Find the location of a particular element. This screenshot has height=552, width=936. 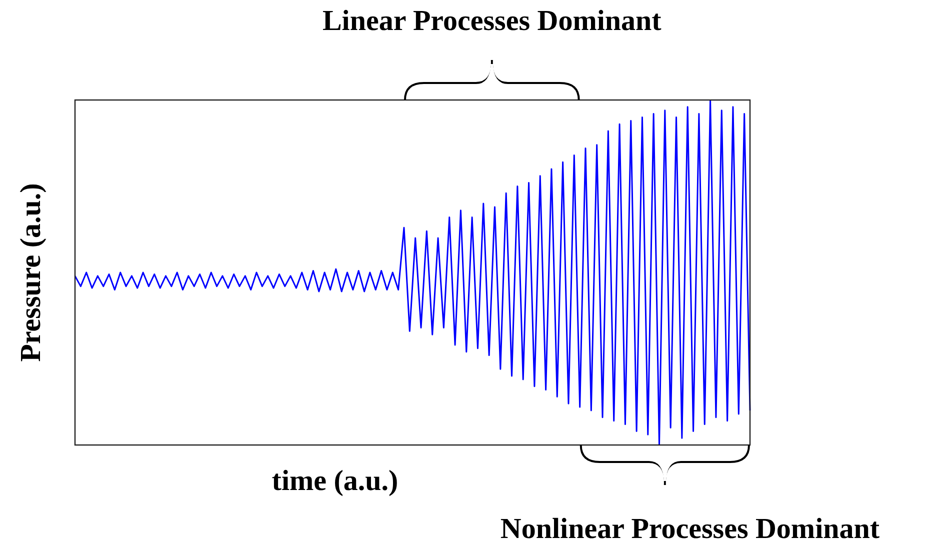

text: Nonlinear Processes Dominant is located at coordinates (690, 529).